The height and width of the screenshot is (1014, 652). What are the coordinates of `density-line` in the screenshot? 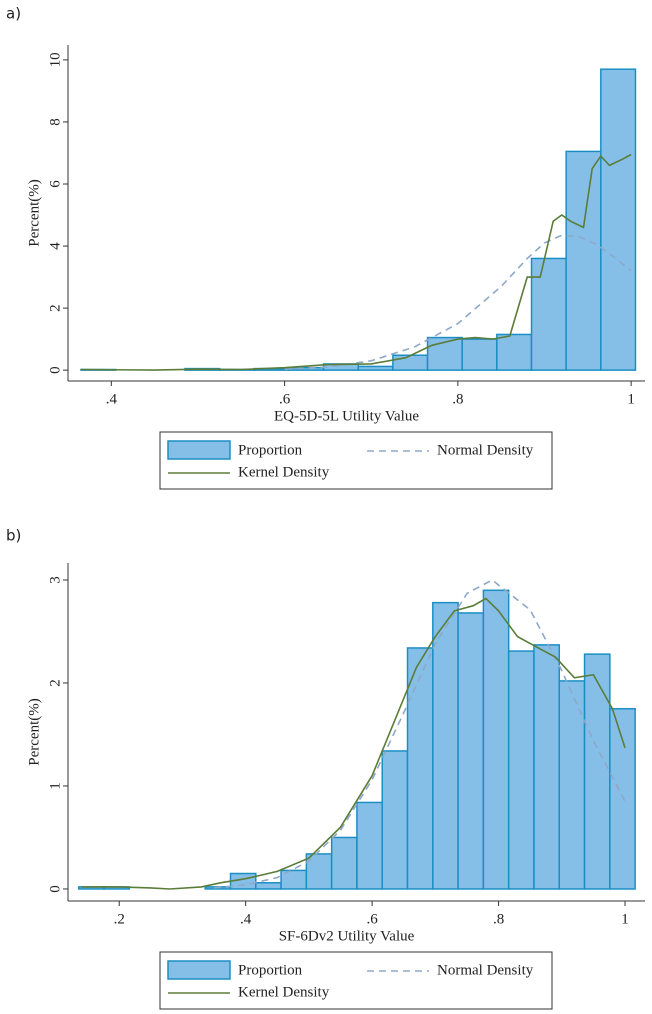 It's located at (458, 302).